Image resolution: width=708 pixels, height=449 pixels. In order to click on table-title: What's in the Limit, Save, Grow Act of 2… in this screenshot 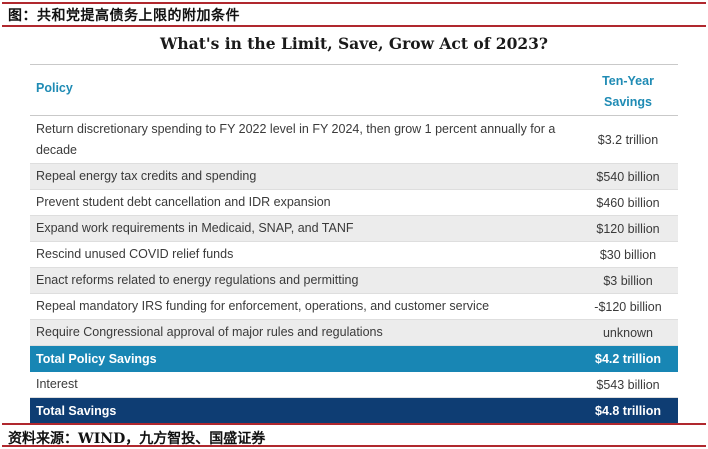, I will do `click(354, 43)`.